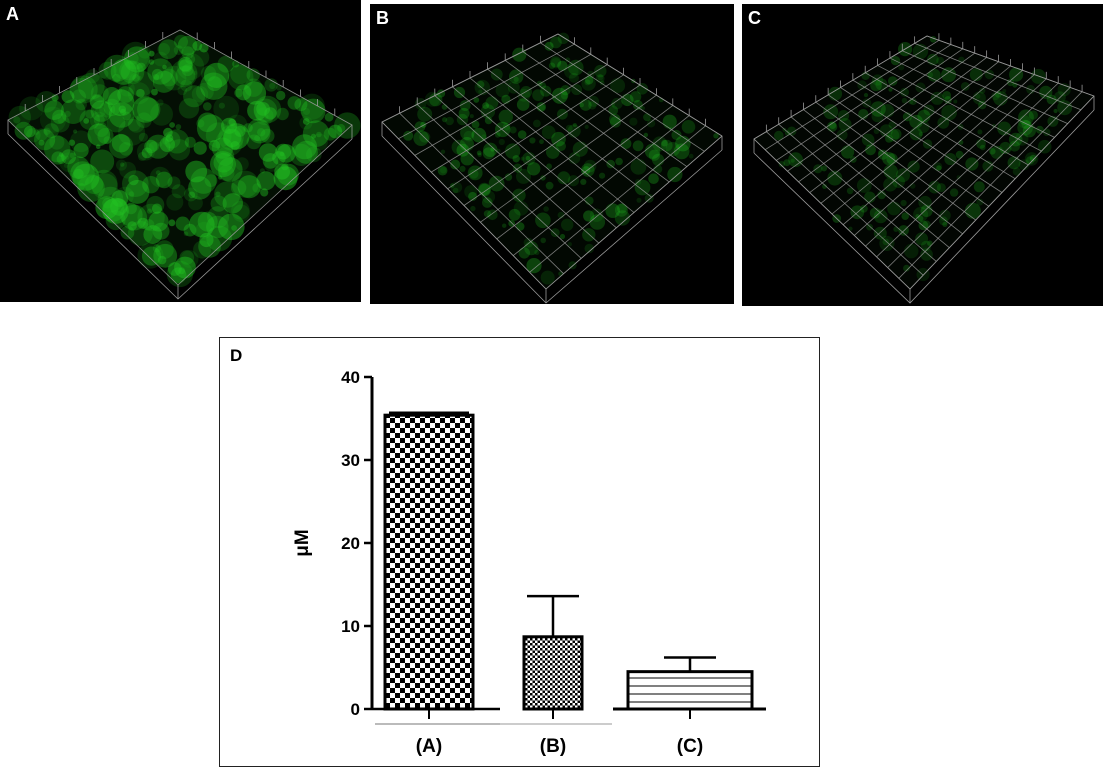 The width and height of the screenshot is (1103, 772). Describe the element at coordinates (690, 690) in the screenshot. I see `bar` at that location.